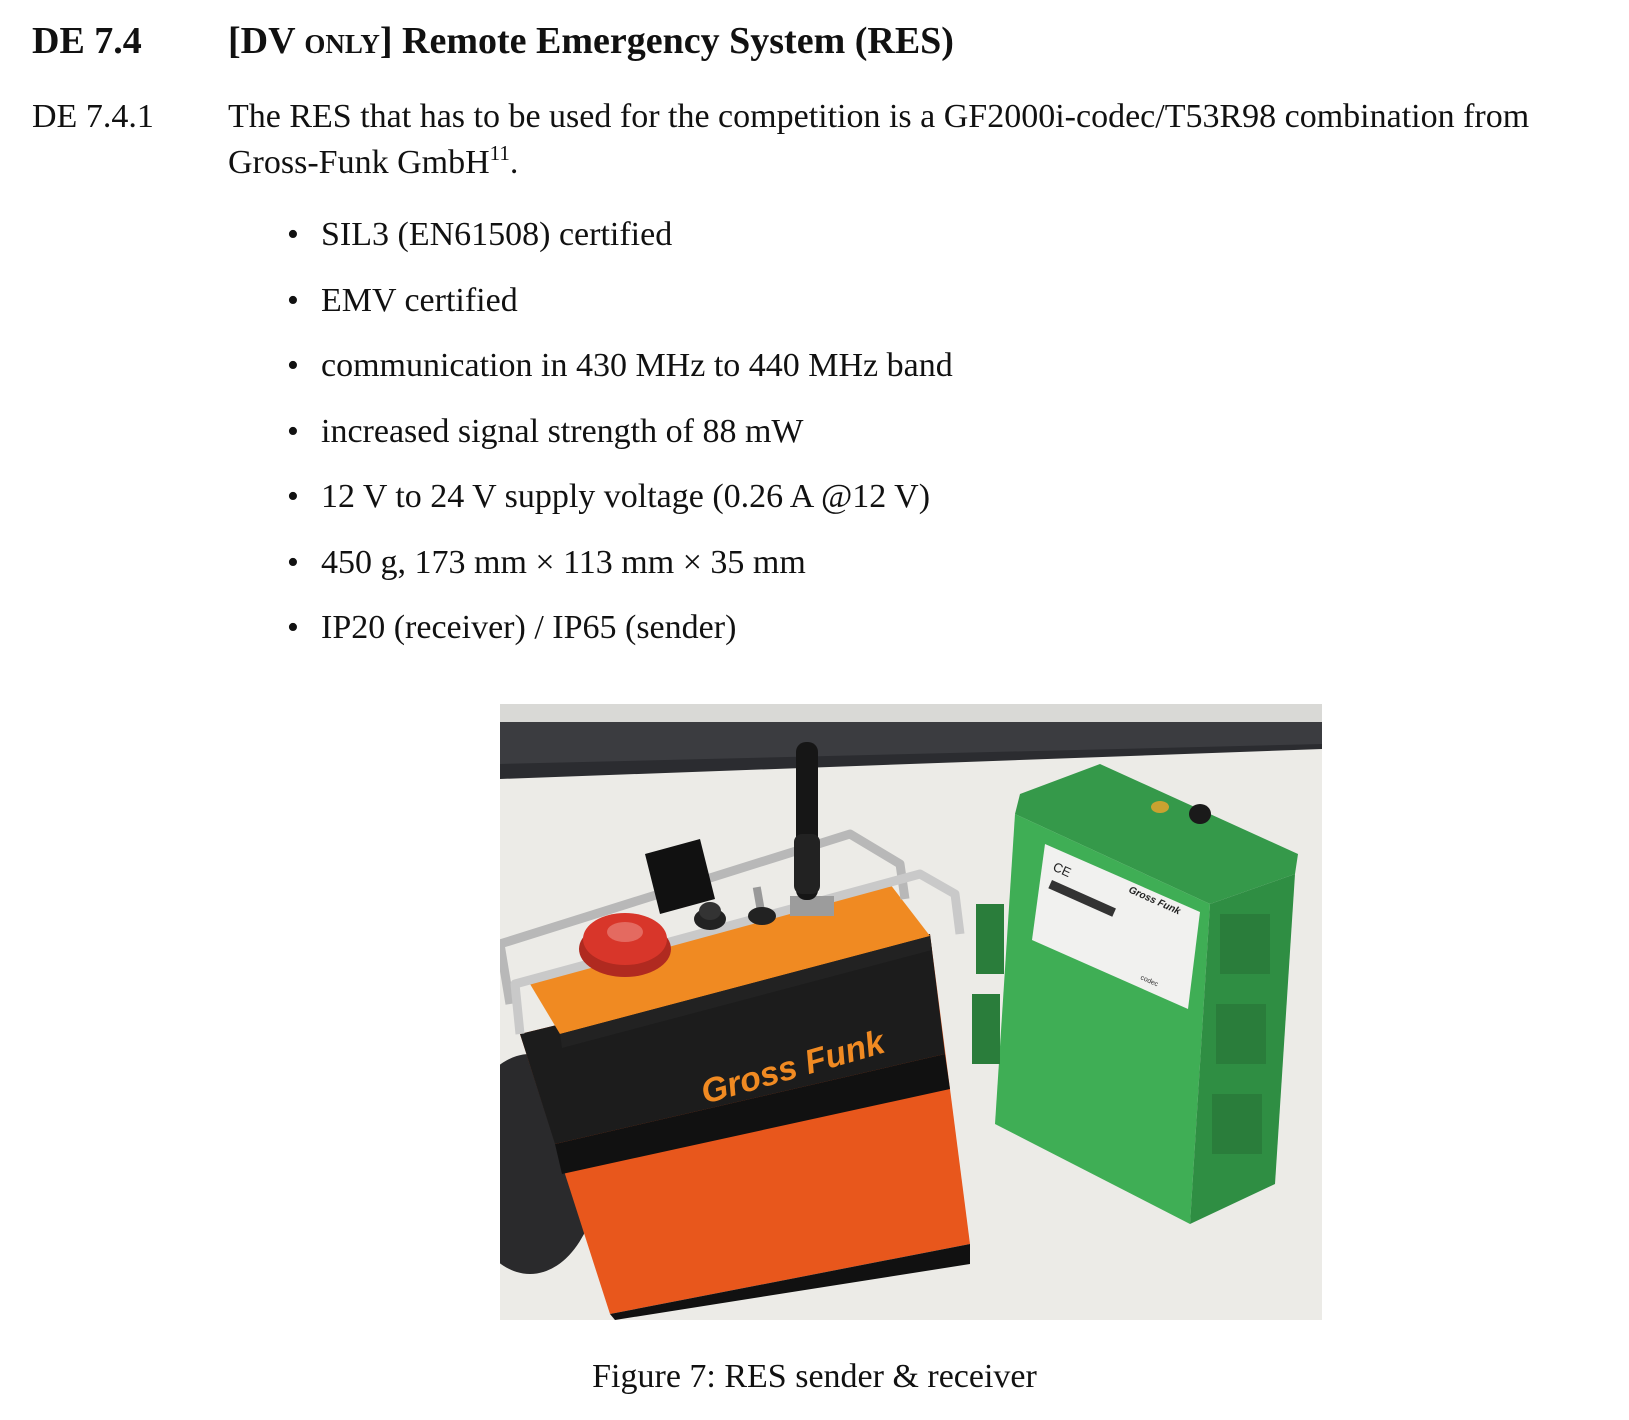 This screenshot has height=1420, width=1629. I want to click on sender-bag-top-band, so click(732, 1039).